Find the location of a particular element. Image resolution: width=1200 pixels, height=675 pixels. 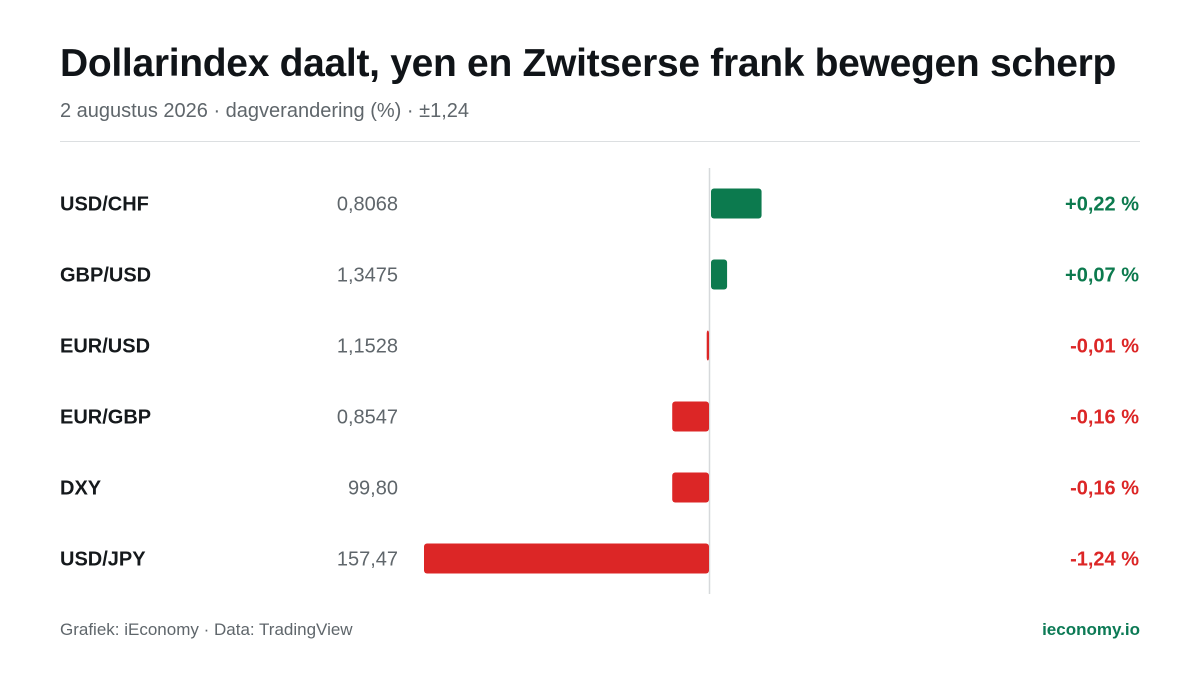

price-label: 1,1528 is located at coordinates (367, 347).